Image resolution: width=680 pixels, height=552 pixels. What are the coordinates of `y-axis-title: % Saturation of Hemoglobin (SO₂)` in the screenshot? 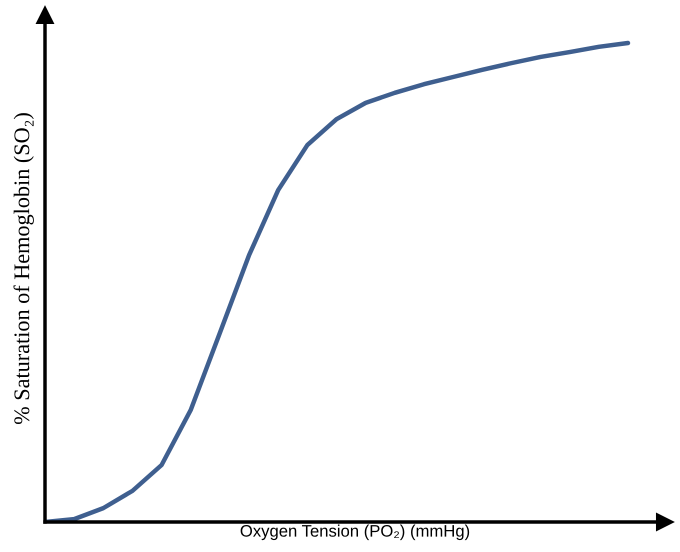 It's located at (23, 268).